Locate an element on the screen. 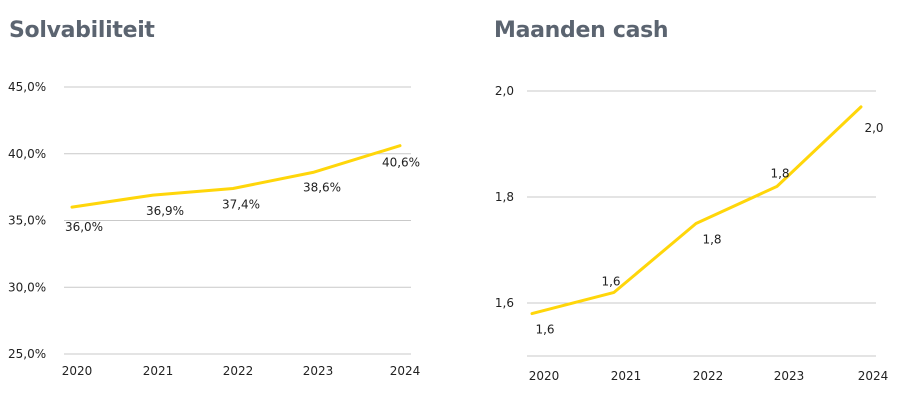 This screenshot has width=900, height=402. y-tick-label: 40,0% is located at coordinates (27, 154).